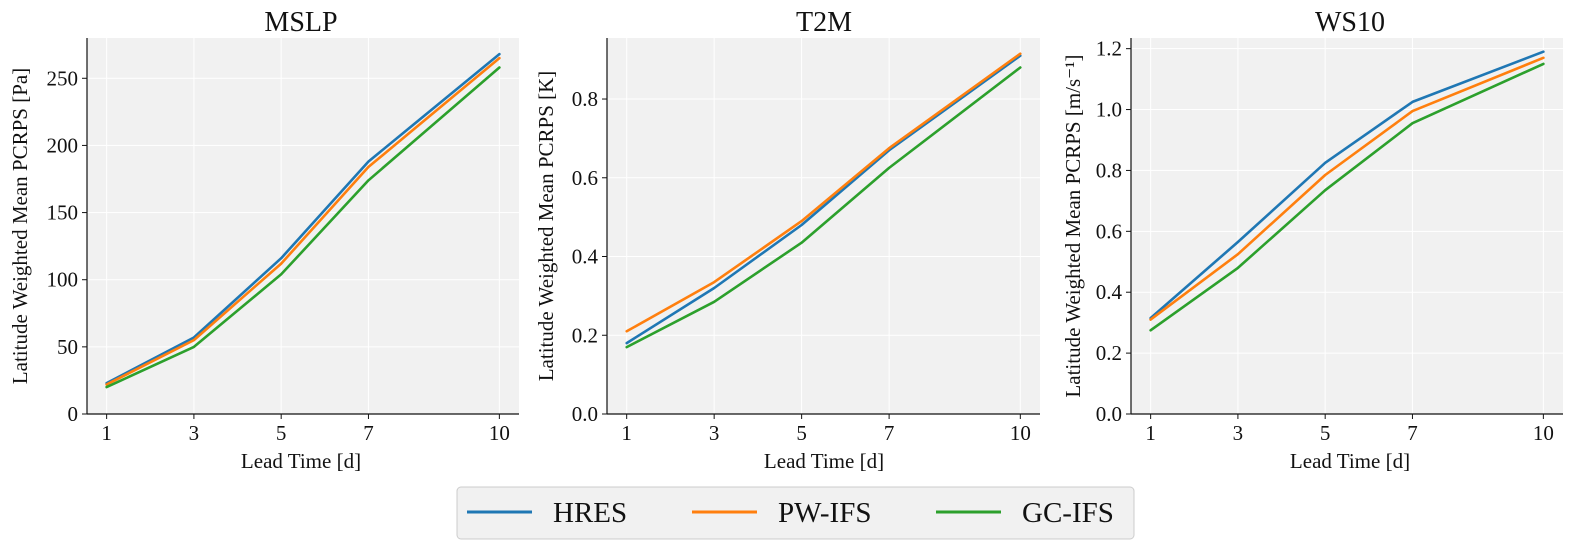 The width and height of the screenshot is (1590, 549). Describe the element at coordinates (1068, 513) in the screenshot. I see `legend-label-gc-ifs: GC-IFS` at that location.